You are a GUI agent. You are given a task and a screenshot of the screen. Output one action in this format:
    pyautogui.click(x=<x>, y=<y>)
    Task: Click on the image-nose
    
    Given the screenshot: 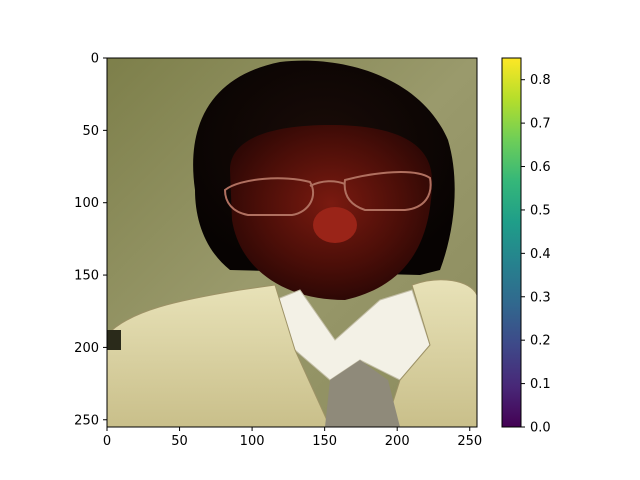 What is the action you would take?
    pyautogui.click(x=335, y=225)
    